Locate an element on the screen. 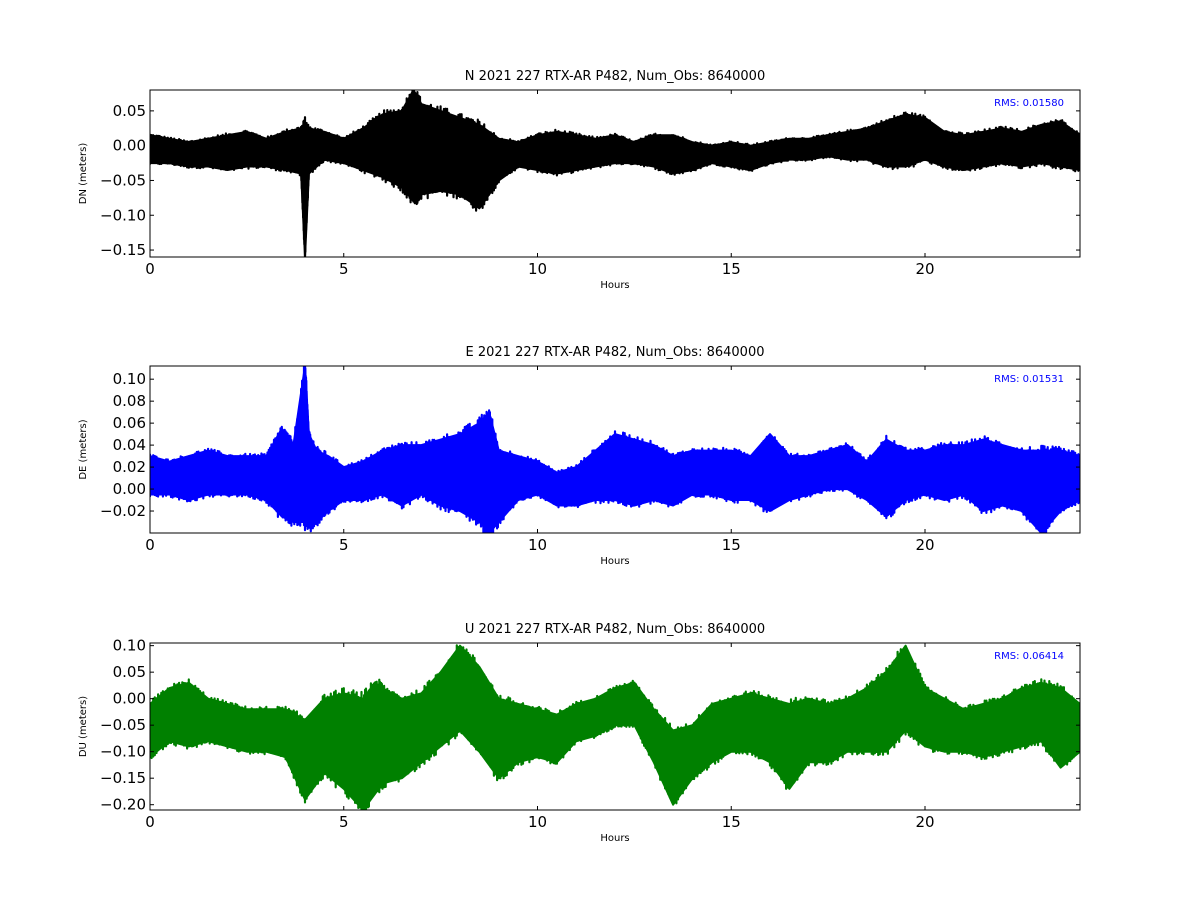 The height and width of the screenshot is (900, 1200). series-group-up is located at coordinates (615, 727).